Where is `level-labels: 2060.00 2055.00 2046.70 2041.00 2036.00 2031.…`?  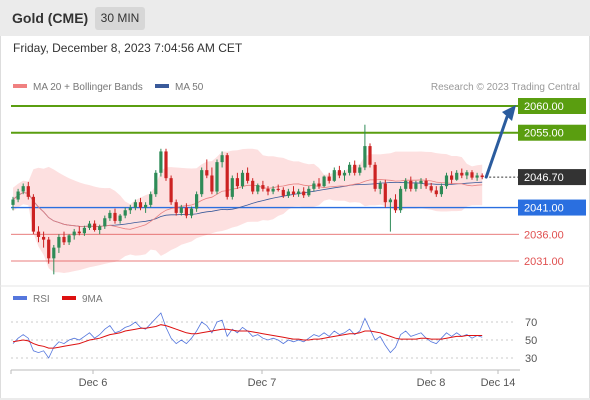 level-labels: 2060.00 2055.00 2046.70 2041.00 2036.00 2031.… is located at coordinates (552, 183).